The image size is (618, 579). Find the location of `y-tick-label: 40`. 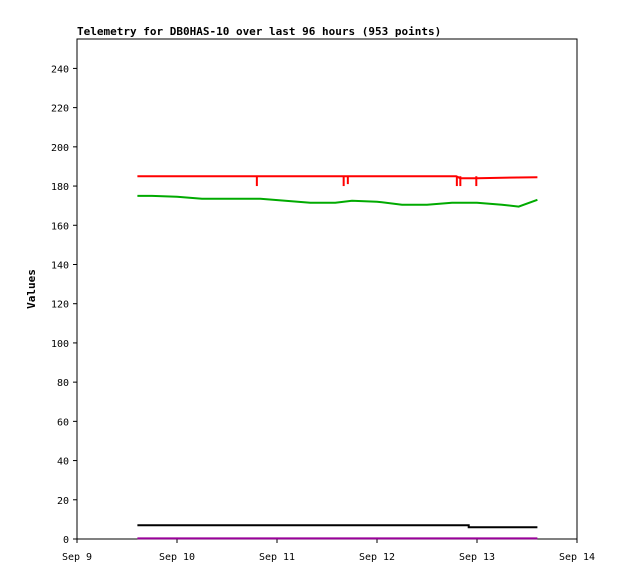

y-tick-label: 40 is located at coordinates (63, 462).